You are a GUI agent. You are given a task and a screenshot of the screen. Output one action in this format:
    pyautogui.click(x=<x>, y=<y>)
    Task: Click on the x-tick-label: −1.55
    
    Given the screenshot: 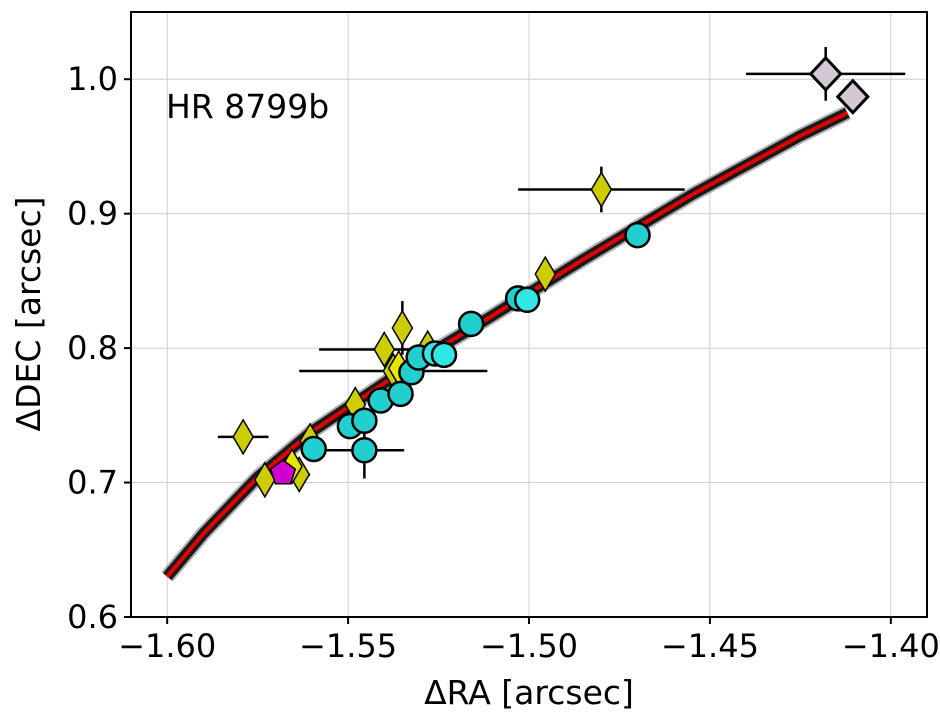 What is the action you would take?
    pyautogui.click(x=348, y=646)
    